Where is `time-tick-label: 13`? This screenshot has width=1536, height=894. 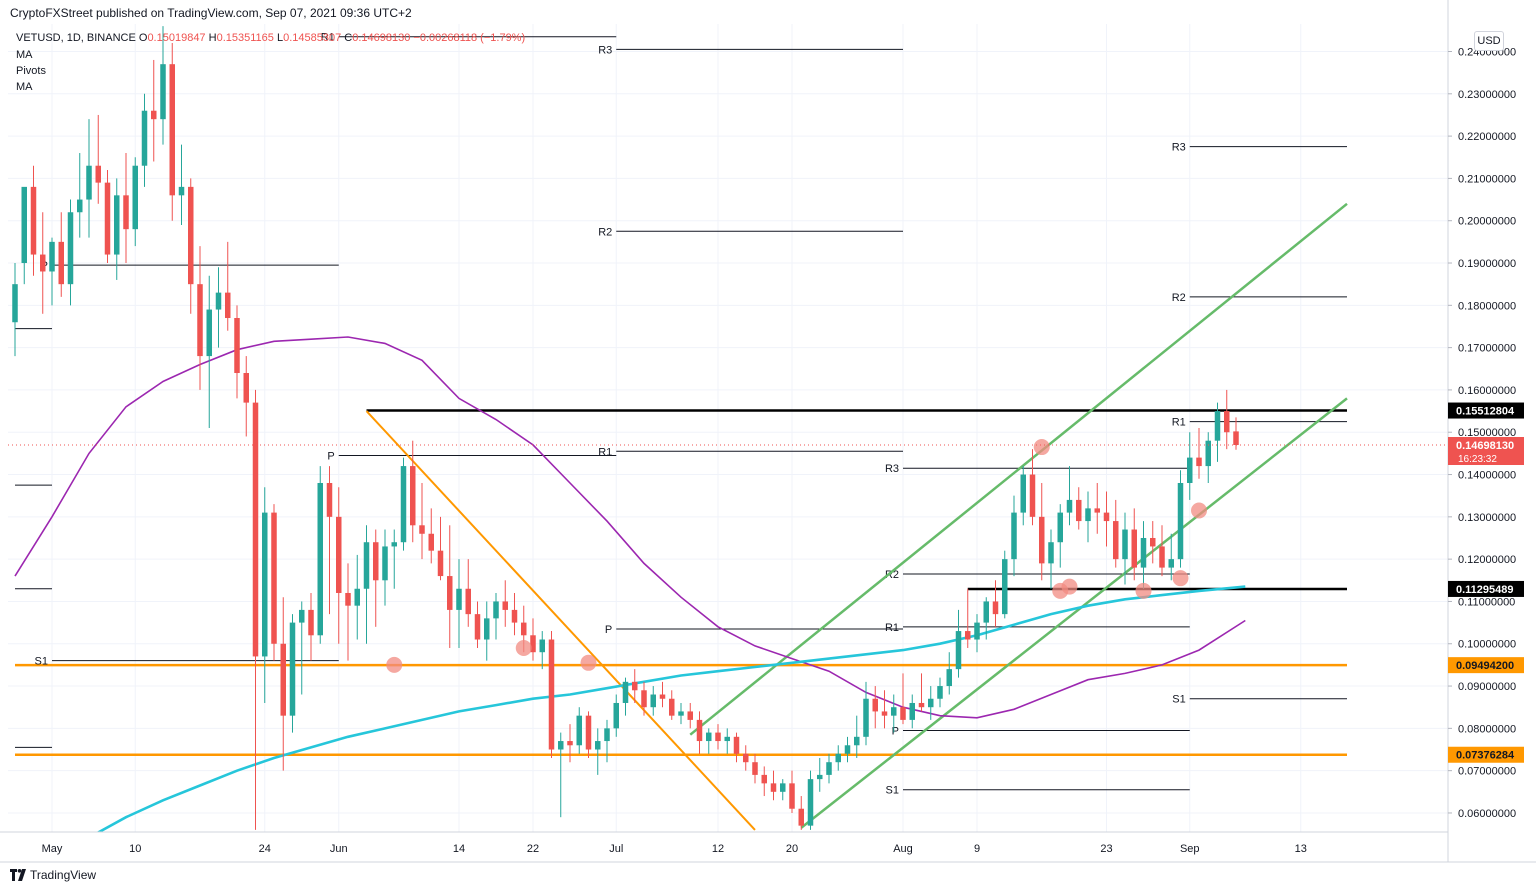
time-tick-label: 13 is located at coordinates (1301, 849).